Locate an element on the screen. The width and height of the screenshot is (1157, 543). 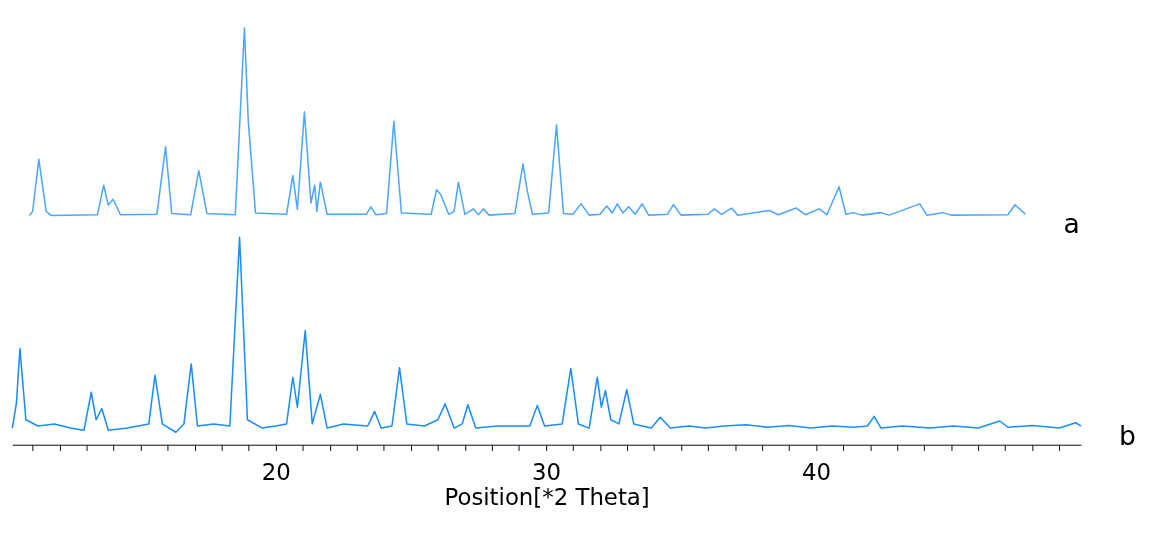
x-tick-label: 20 is located at coordinates (276, 472).